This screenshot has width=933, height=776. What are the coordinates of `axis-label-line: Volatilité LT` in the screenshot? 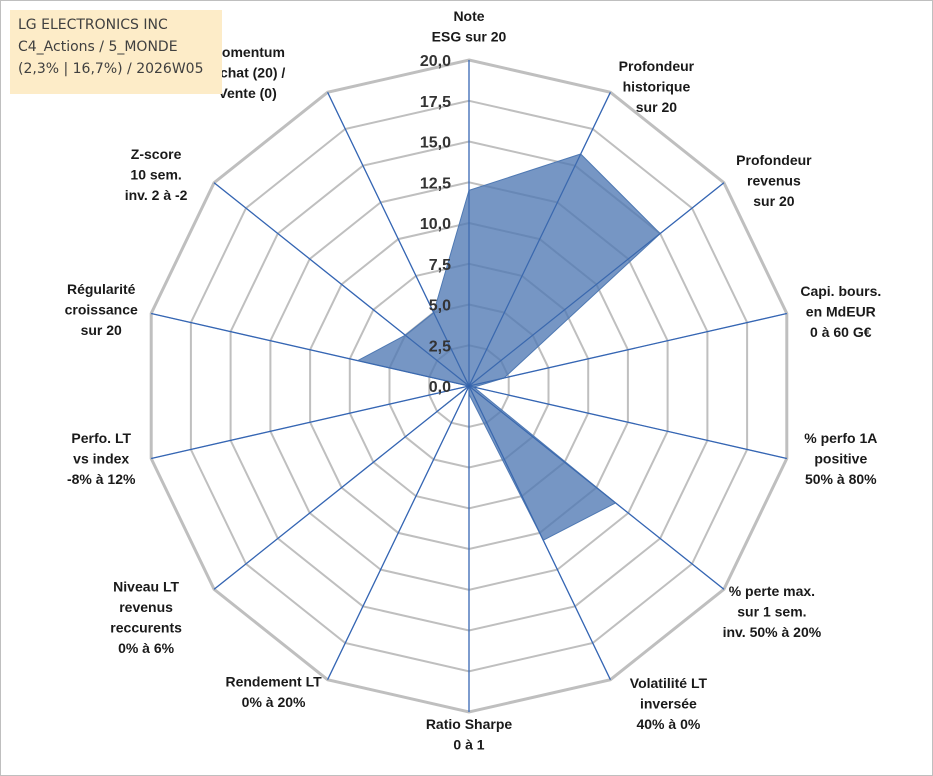 It's located at (669, 683).